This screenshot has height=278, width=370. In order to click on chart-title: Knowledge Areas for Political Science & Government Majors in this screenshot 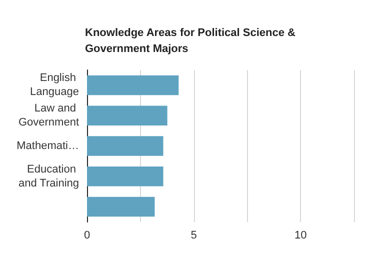, I will do `click(192, 41)`.